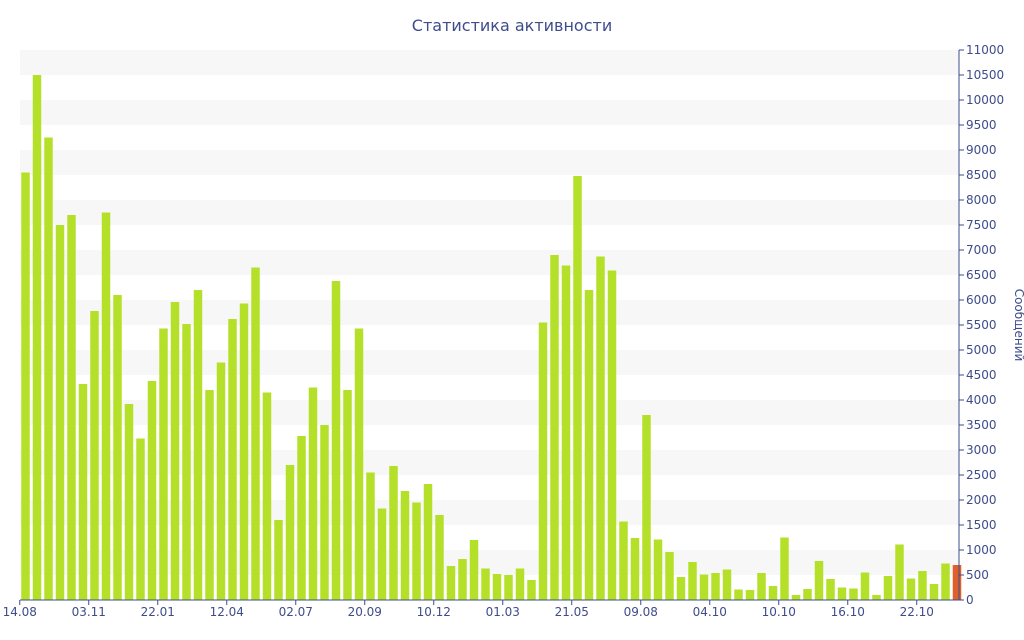  What do you see at coordinates (981, 500) in the screenshot?
I see `y-tick-label: 2000` at bounding box center [981, 500].